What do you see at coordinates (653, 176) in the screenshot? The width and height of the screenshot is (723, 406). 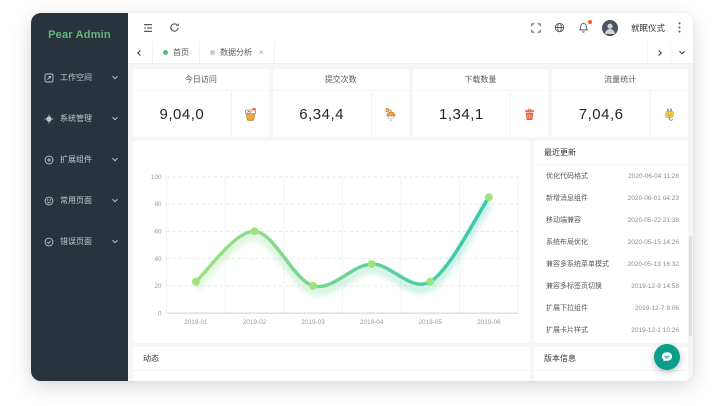 I see `update-time: 2020-06-04 11:28` at bounding box center [653, 176].